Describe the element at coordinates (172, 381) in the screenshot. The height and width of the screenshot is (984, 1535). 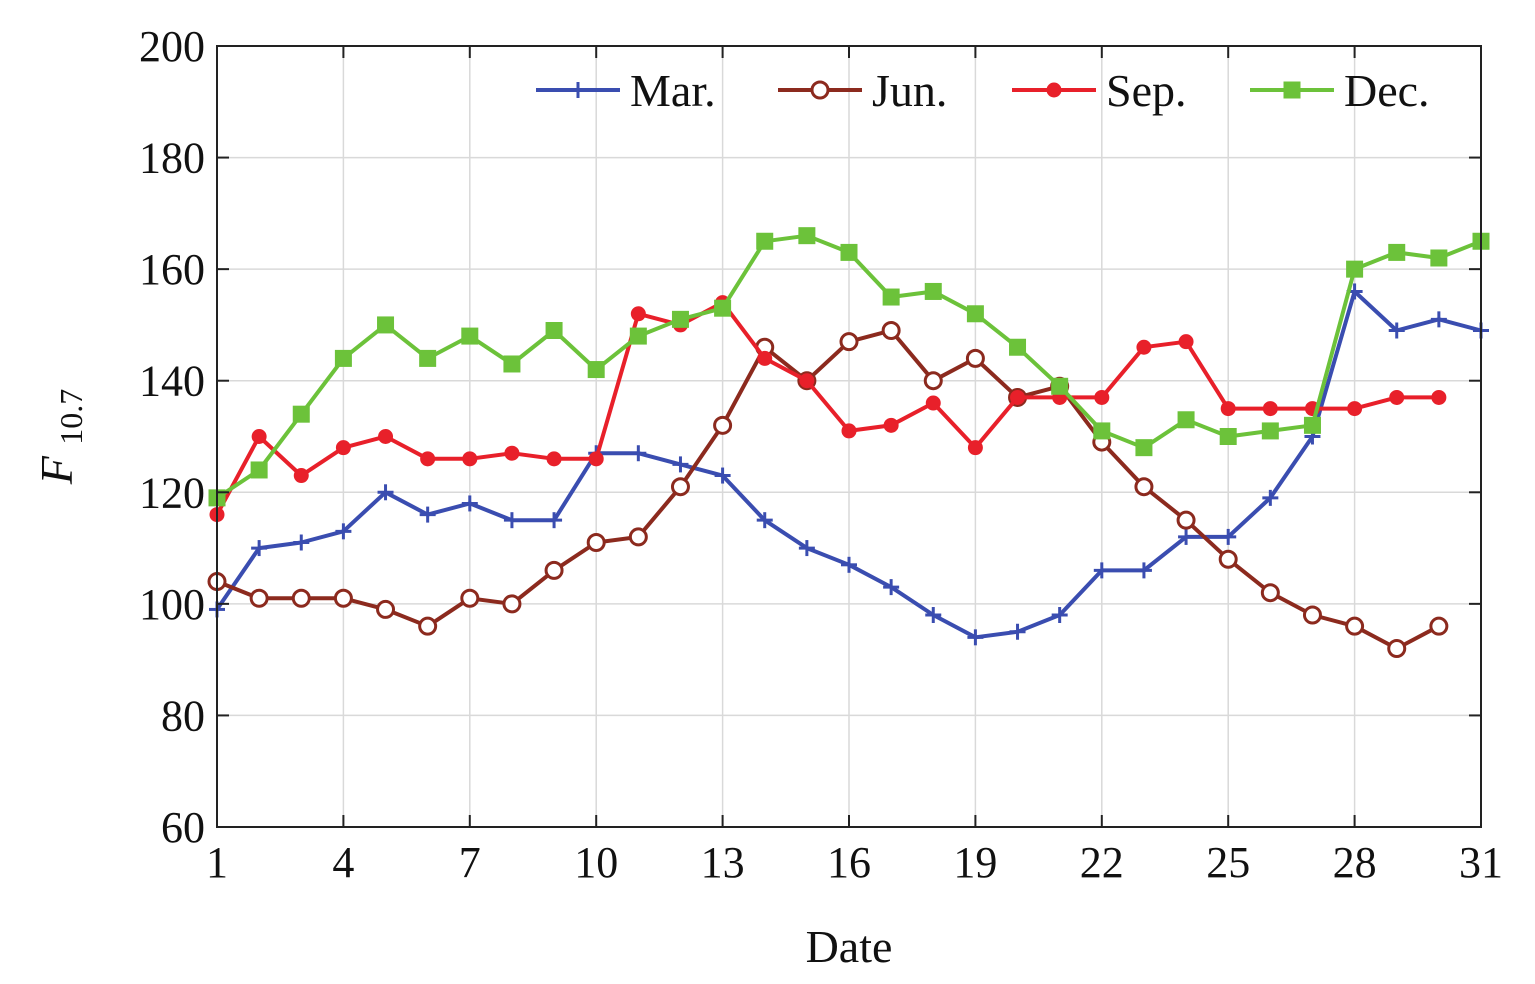
I see `y-tick-label: 140` at that location.